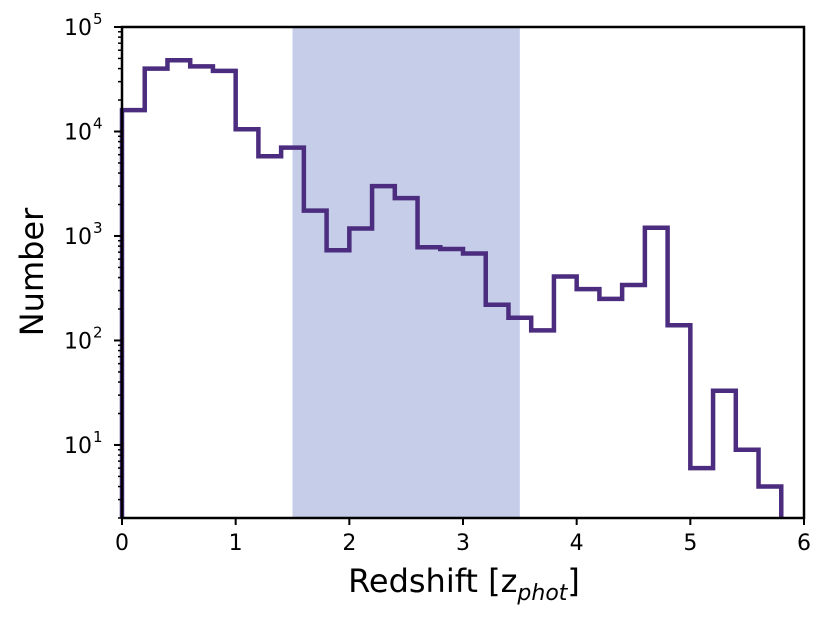  What do you see at coordinates (98, 332) in the screenshot?
I see `y-tick-exponent: 2` at bounding box center [98, 332].